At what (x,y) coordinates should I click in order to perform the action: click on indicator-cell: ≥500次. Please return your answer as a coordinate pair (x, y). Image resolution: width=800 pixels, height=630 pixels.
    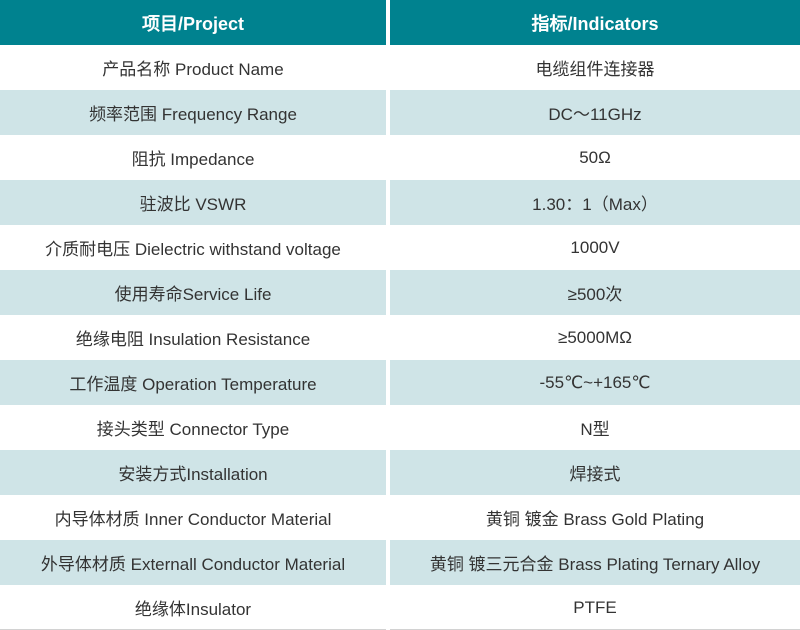
    Looking at the image, I should click on (595, 292).